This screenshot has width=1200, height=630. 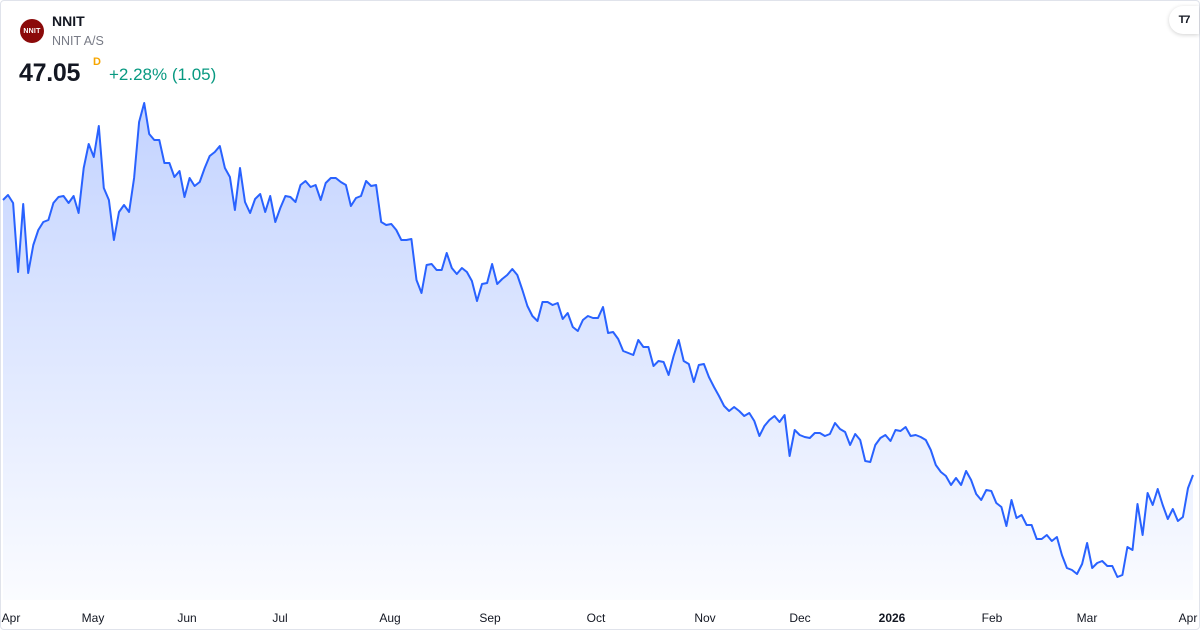 What do you see at coordinates (799, 618) in the screenshot?
I see `x-tick-label: Dec` at bounding box center [799, 618].